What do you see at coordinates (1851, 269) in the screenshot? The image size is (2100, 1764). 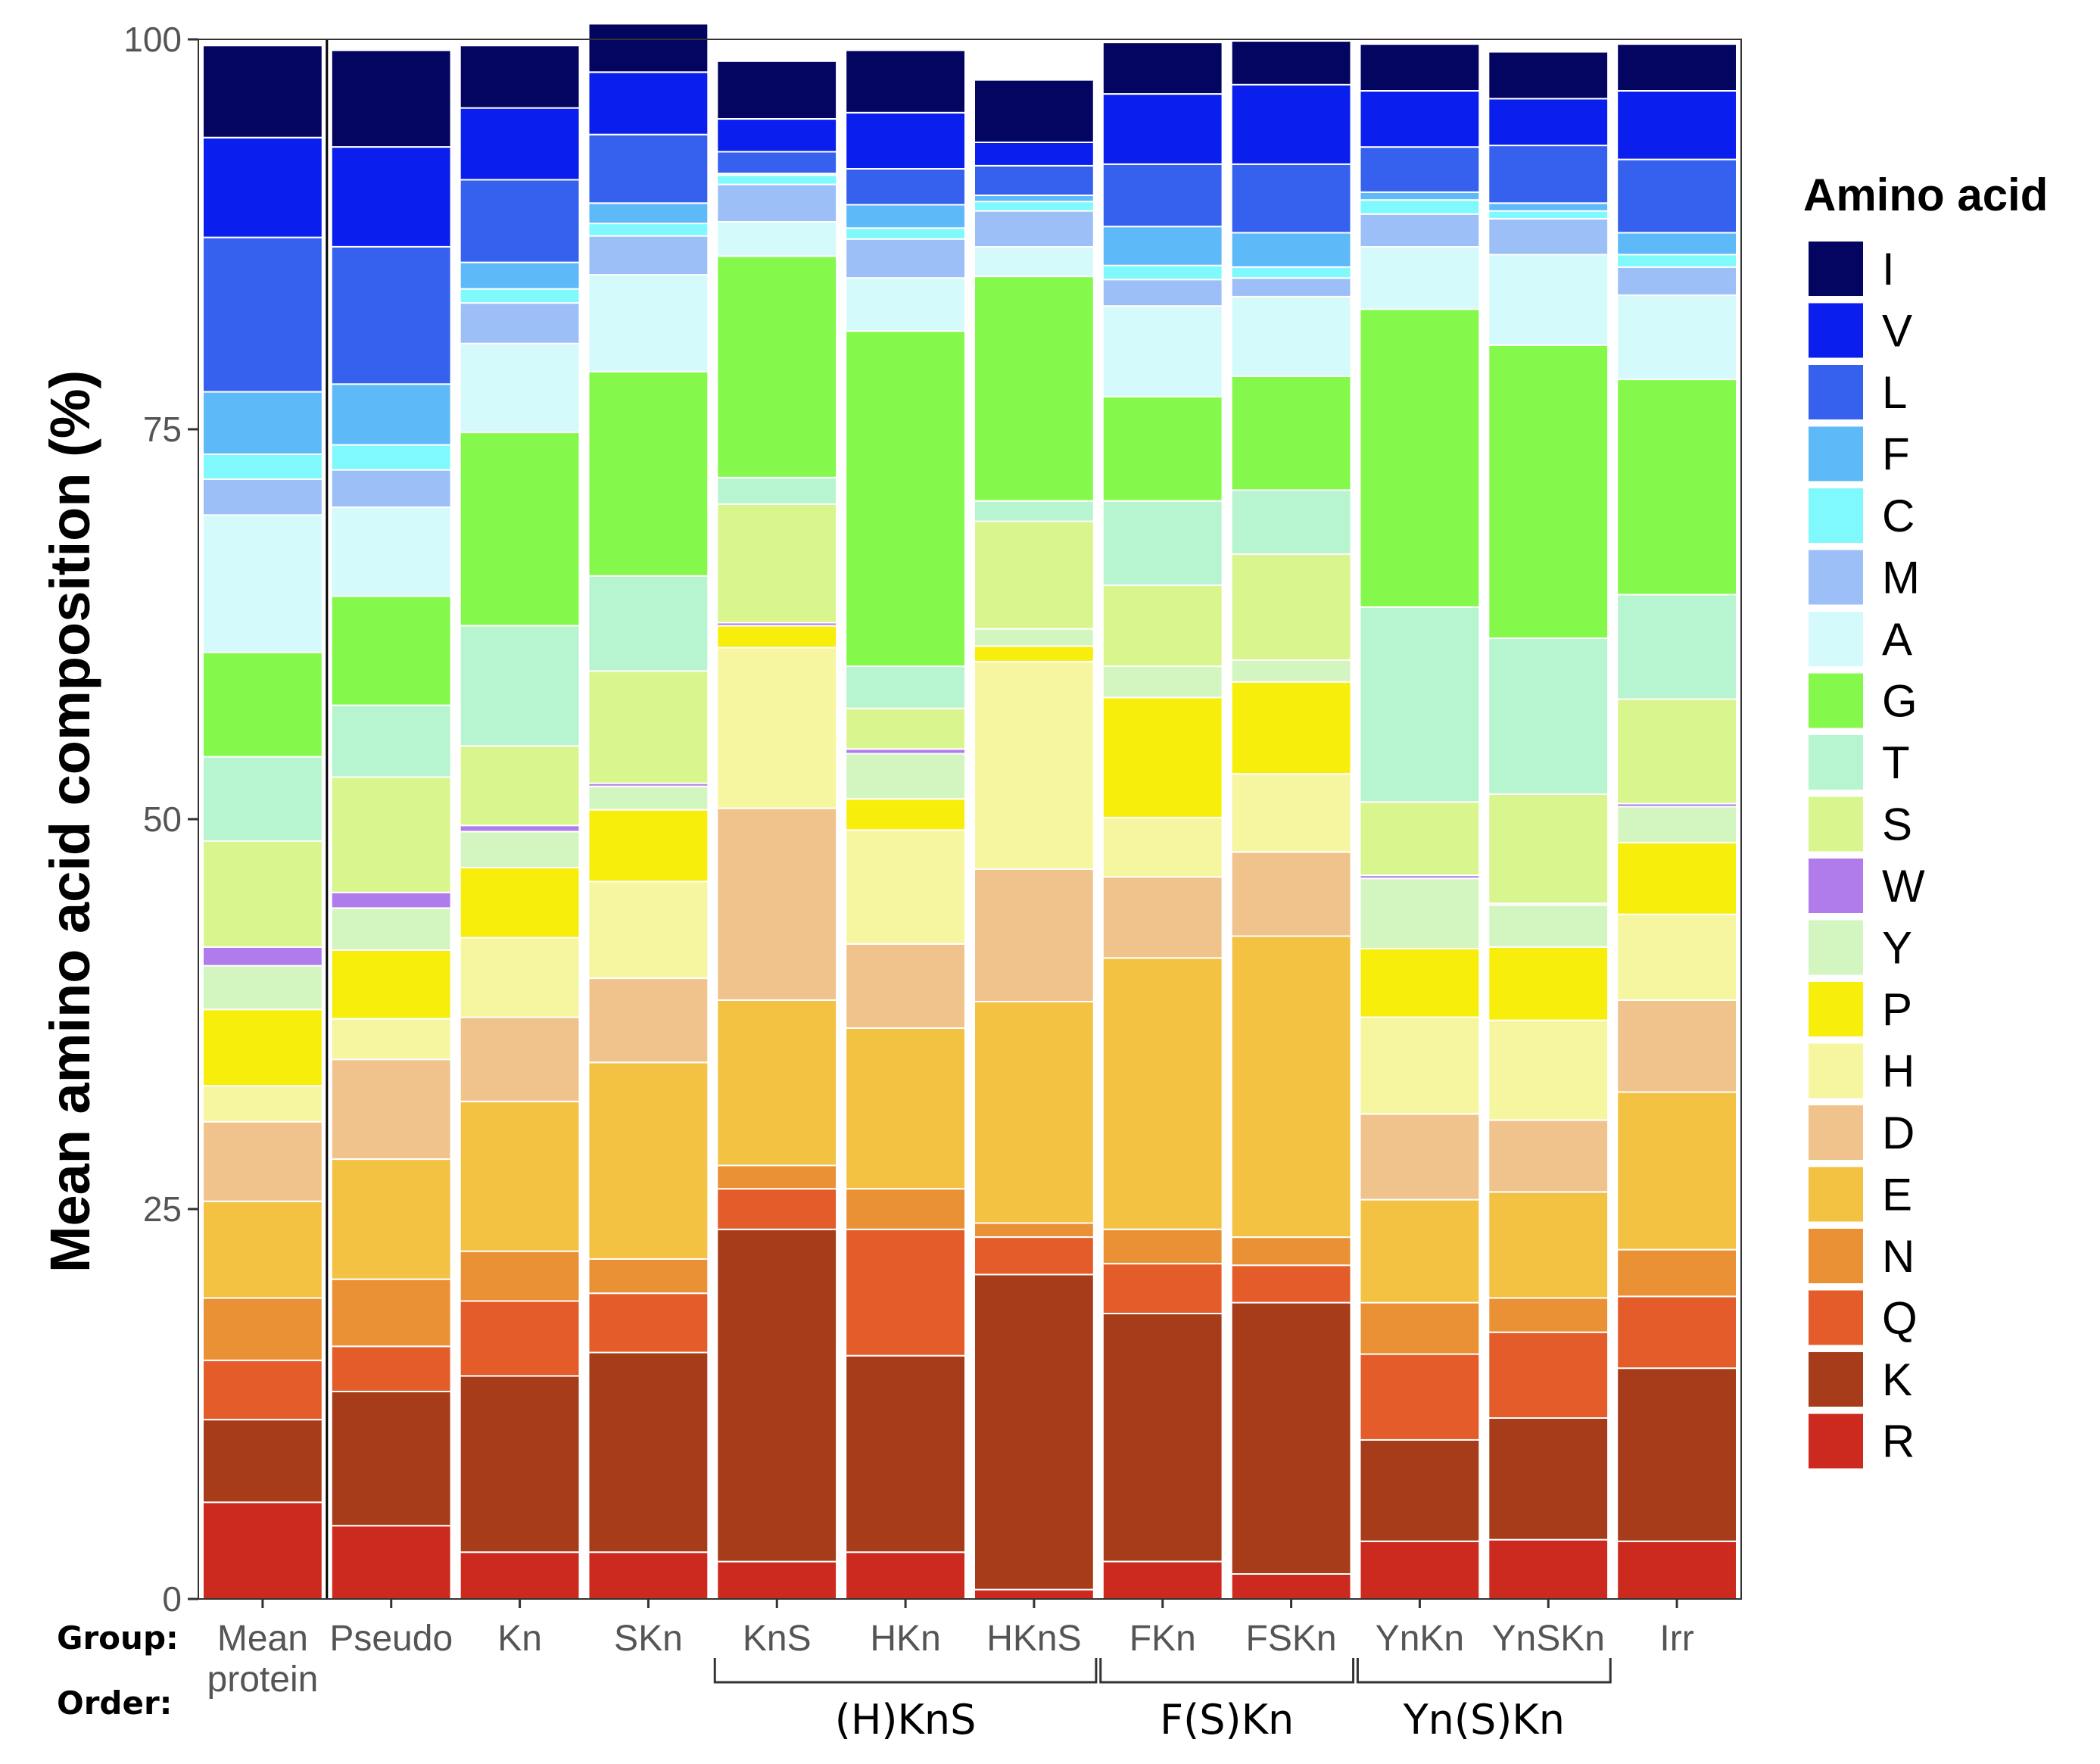 I see `legend-item-I: I` at bounding box center [1851, 269].